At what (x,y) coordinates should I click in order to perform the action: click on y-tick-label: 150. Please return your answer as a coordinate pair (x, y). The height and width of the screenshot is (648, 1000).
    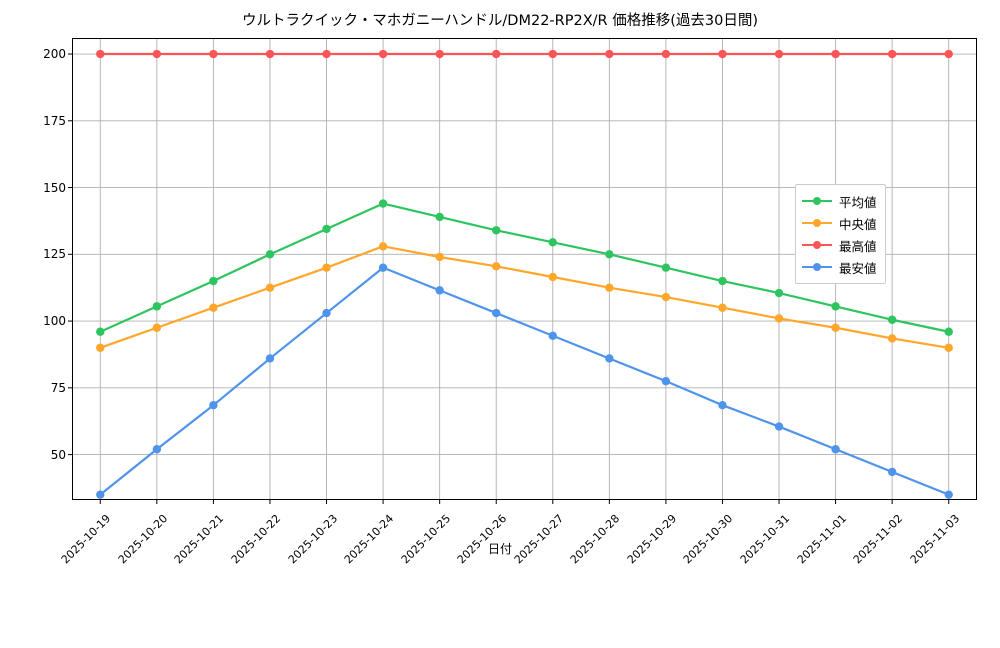
    Looking at the image, I should click on (54, 187).